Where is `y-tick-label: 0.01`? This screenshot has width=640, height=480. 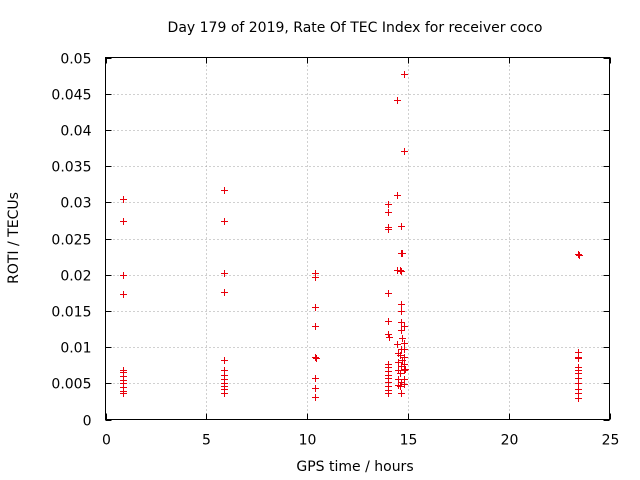
y-tick-label: 0.01 is located at coordinates (75, 349).